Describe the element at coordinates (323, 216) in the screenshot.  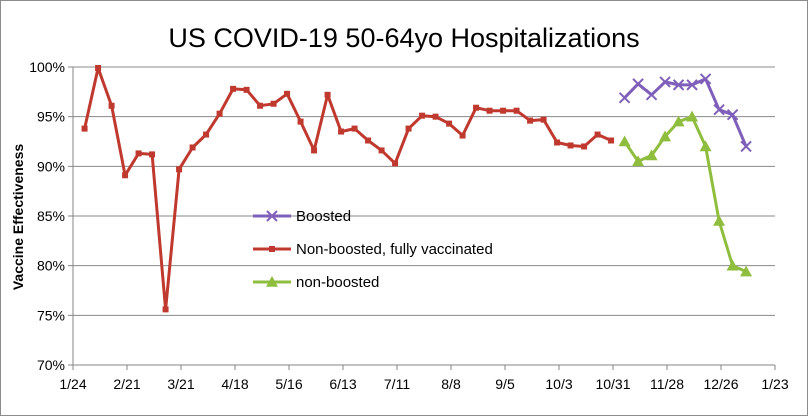
I see `legend-label: Boosted` at that location.